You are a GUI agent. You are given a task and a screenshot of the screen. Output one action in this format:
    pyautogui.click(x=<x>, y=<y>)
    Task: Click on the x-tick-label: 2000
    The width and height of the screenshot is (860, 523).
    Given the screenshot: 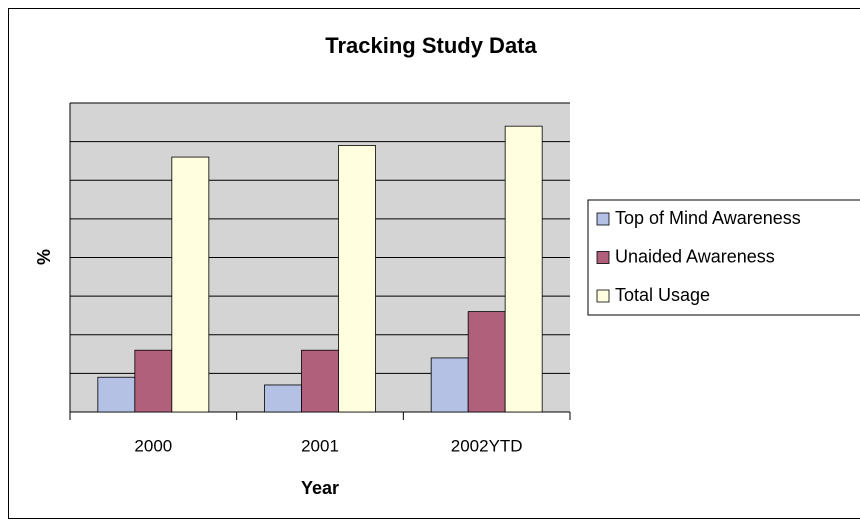 What is the action you would take?
    pyautogui.click(x=153, y=445)
    